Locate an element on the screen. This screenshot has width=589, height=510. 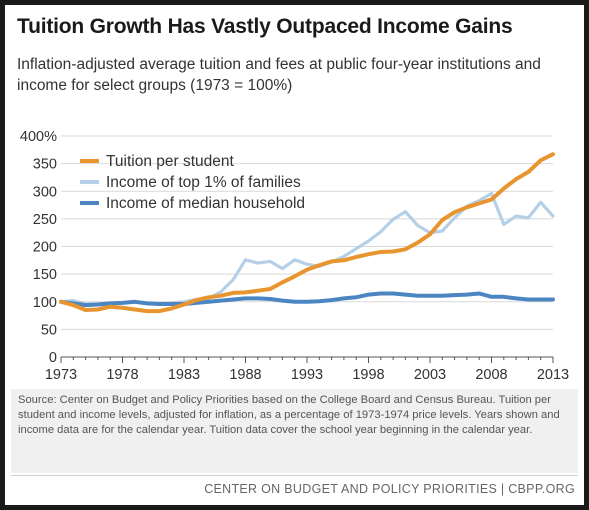
y-tick-label: 200 is located at coordinates (45, 248).